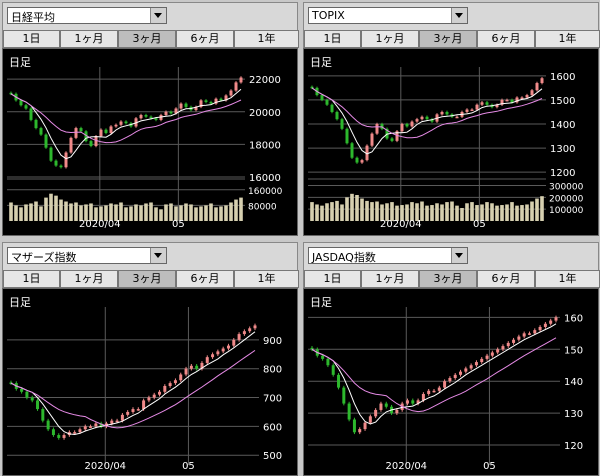  Describe the element at coordinates (87, 255) in the screenshot. I see `index-selector: マザーズ指数` at that location.